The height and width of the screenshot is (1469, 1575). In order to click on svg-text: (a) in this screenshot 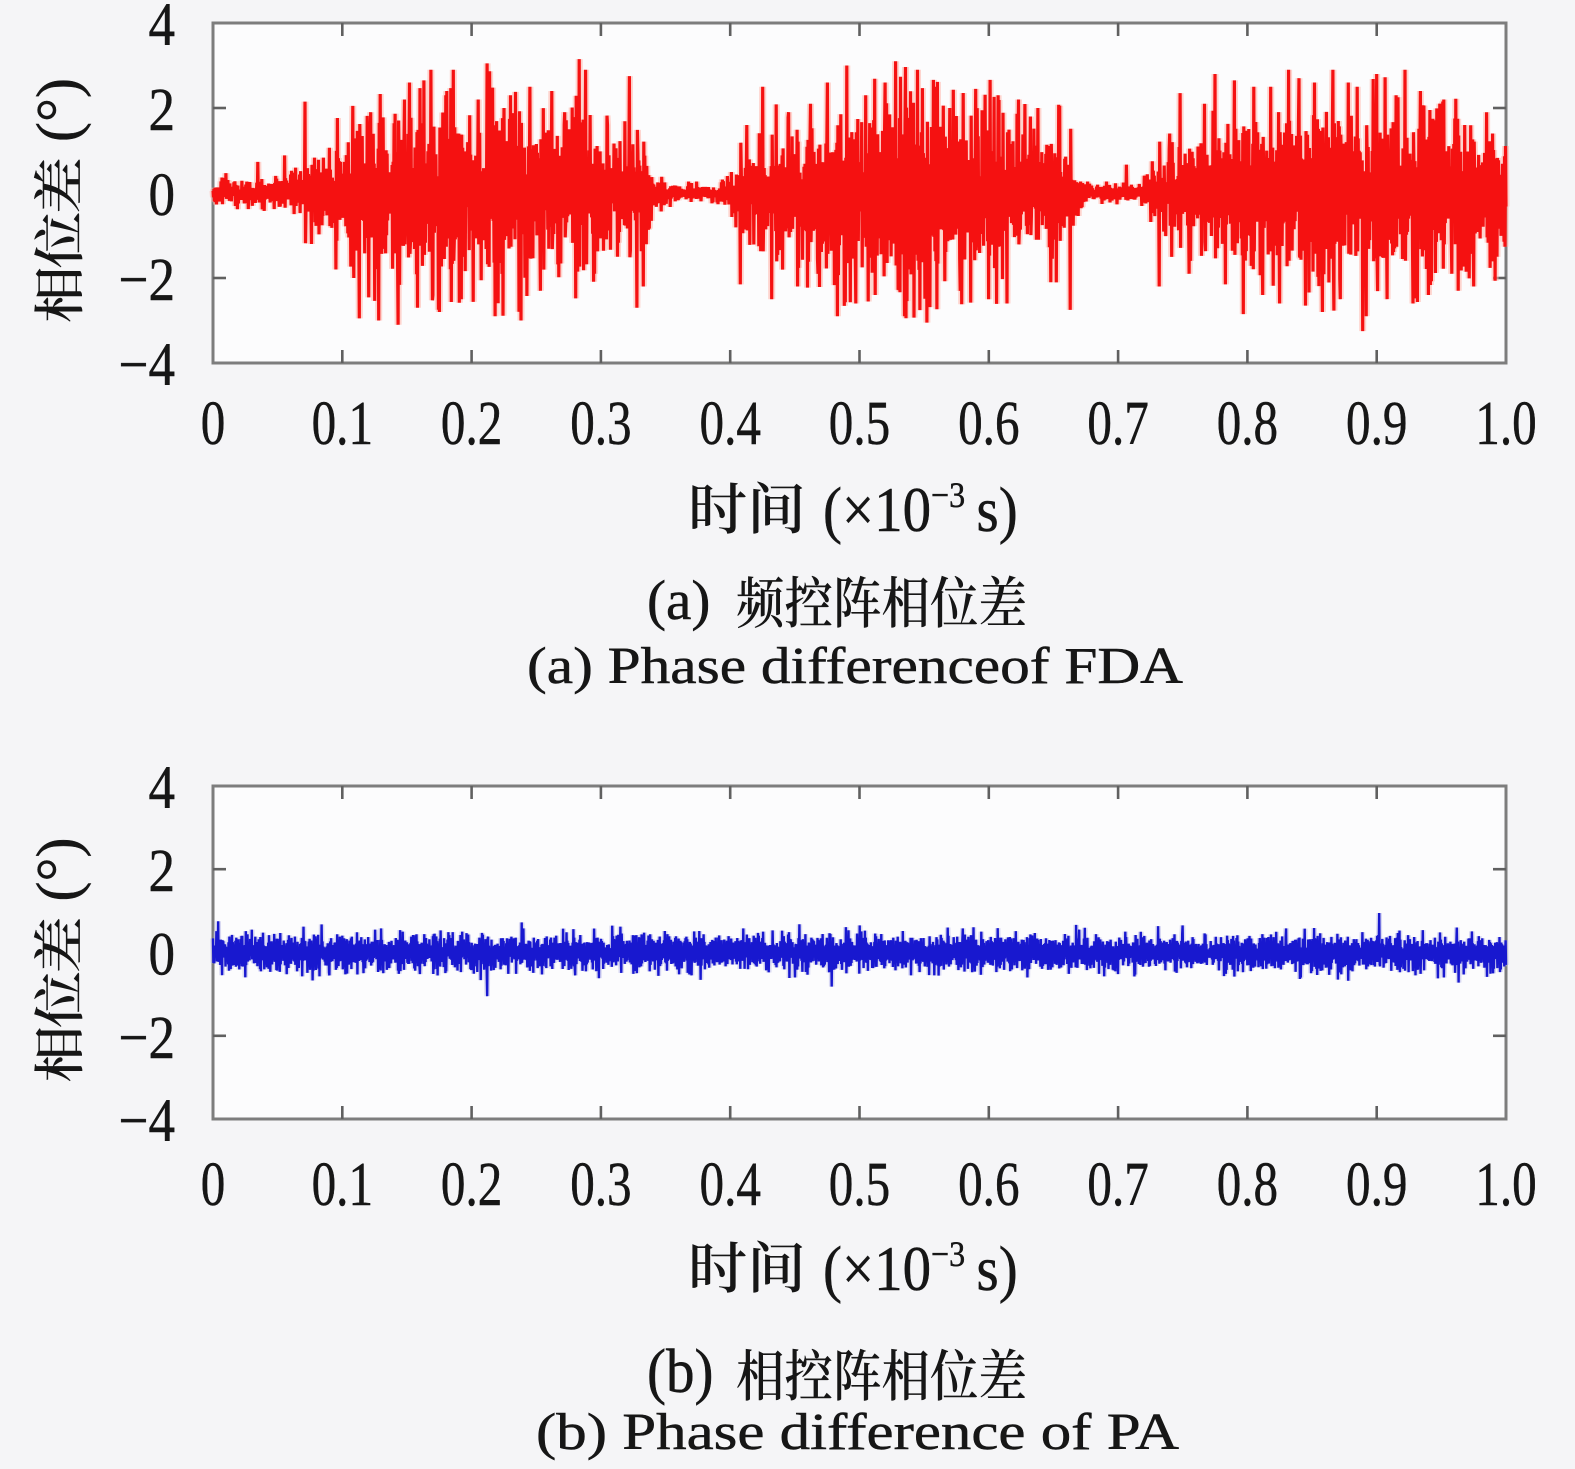, I will do `click(678, 600)`.